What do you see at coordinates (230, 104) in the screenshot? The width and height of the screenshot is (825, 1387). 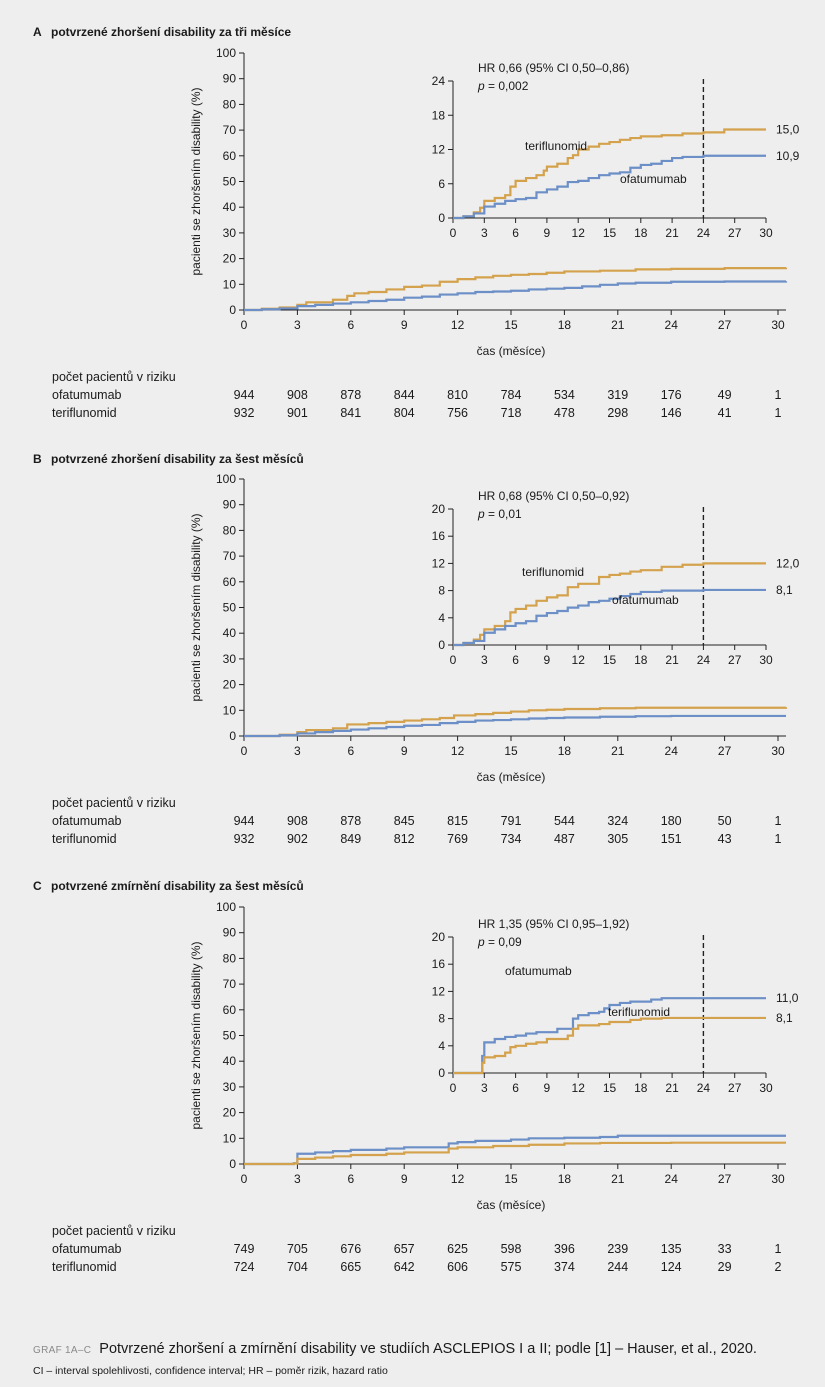 I see `y-tick-label: 80` at bounding box center [230, 104].